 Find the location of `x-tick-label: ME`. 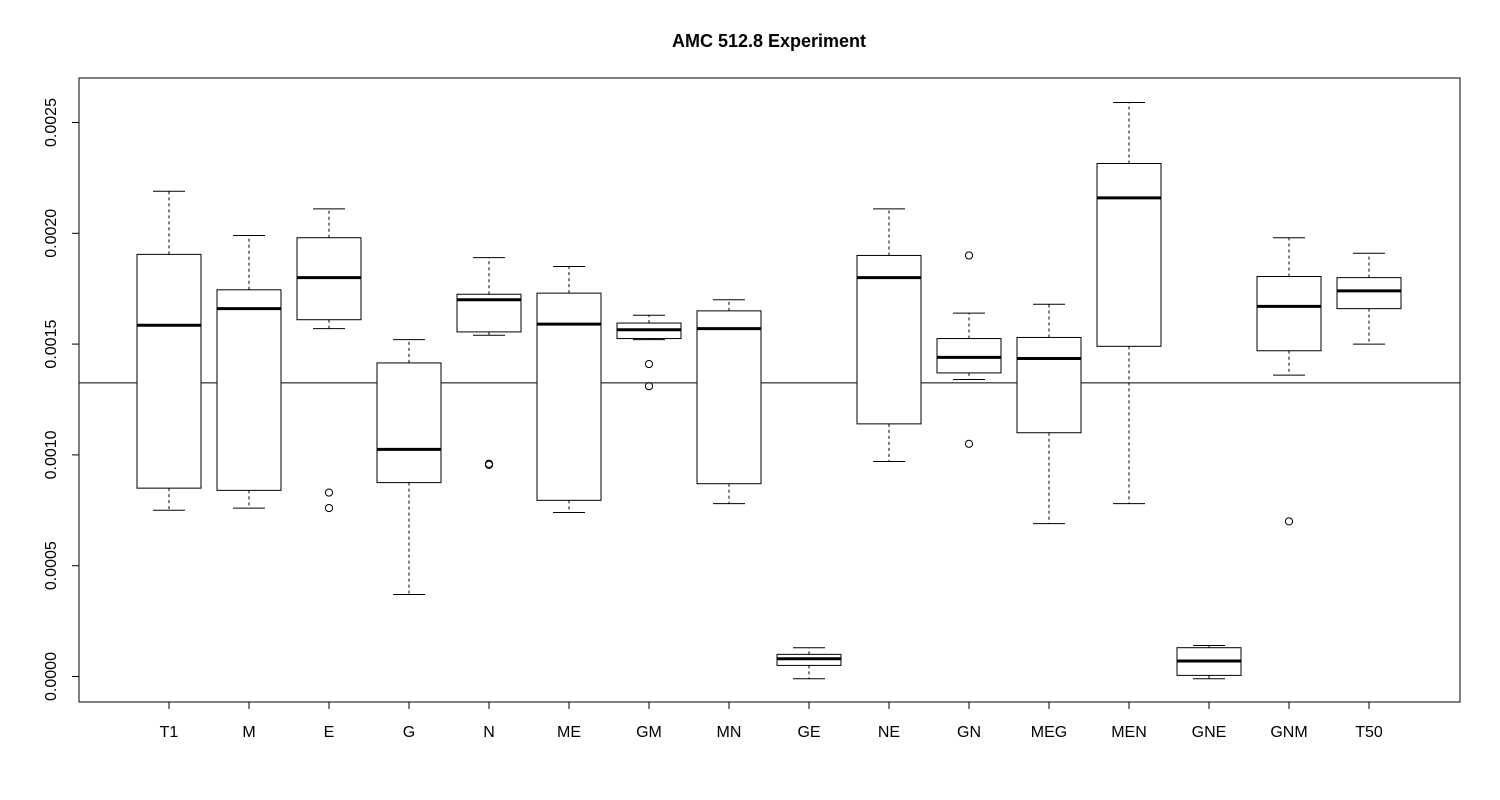

x-tick-label: ME is located at coordinates (569, 732).